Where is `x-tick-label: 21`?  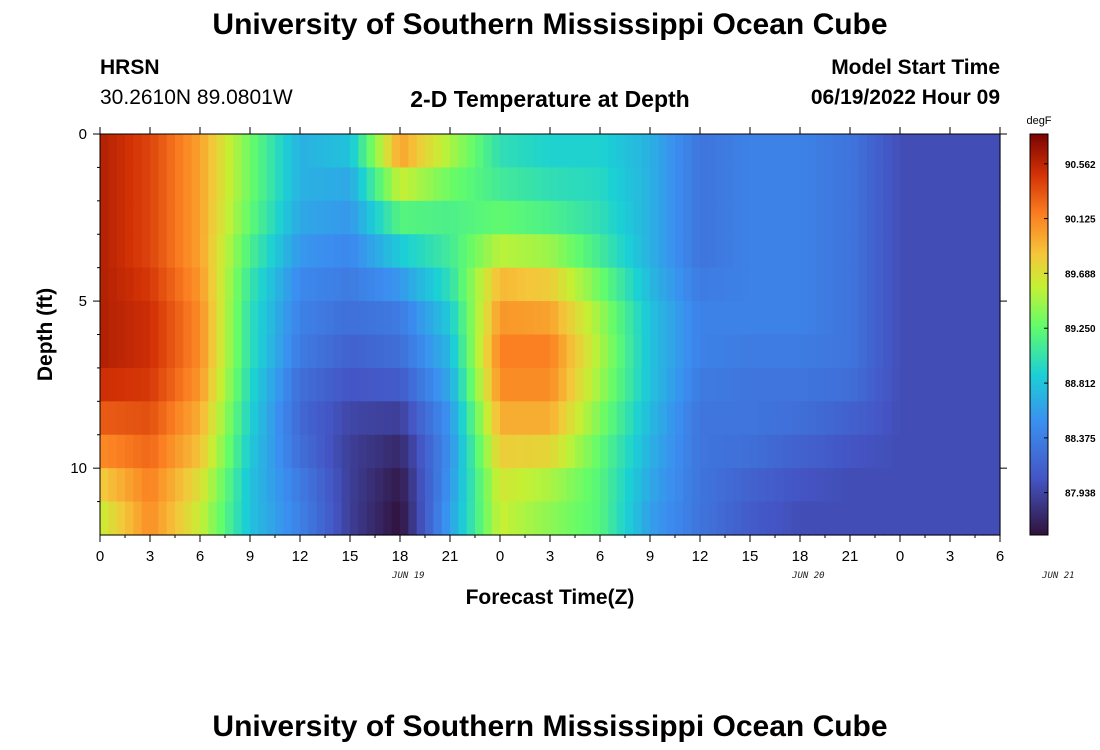 x-tick-label: 21 is located at coordinates (850, 556).